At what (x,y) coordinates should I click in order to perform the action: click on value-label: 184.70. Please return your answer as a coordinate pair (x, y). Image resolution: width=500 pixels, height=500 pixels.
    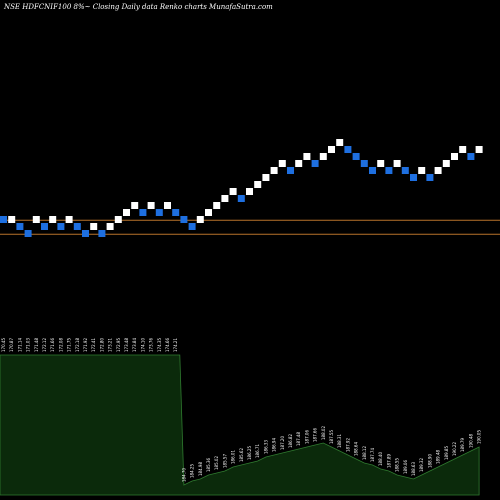
    Looking at the image, I should click on (183, 475).